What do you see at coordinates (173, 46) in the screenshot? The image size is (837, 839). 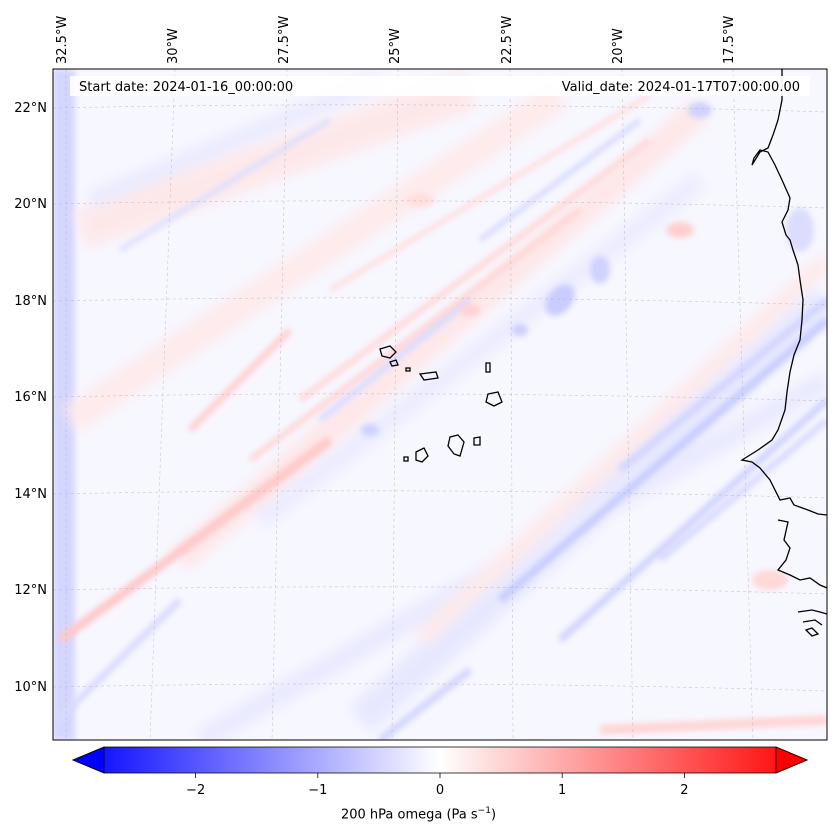 I see `lon-tick-label: 30°W` at bounding box center [173, 46].